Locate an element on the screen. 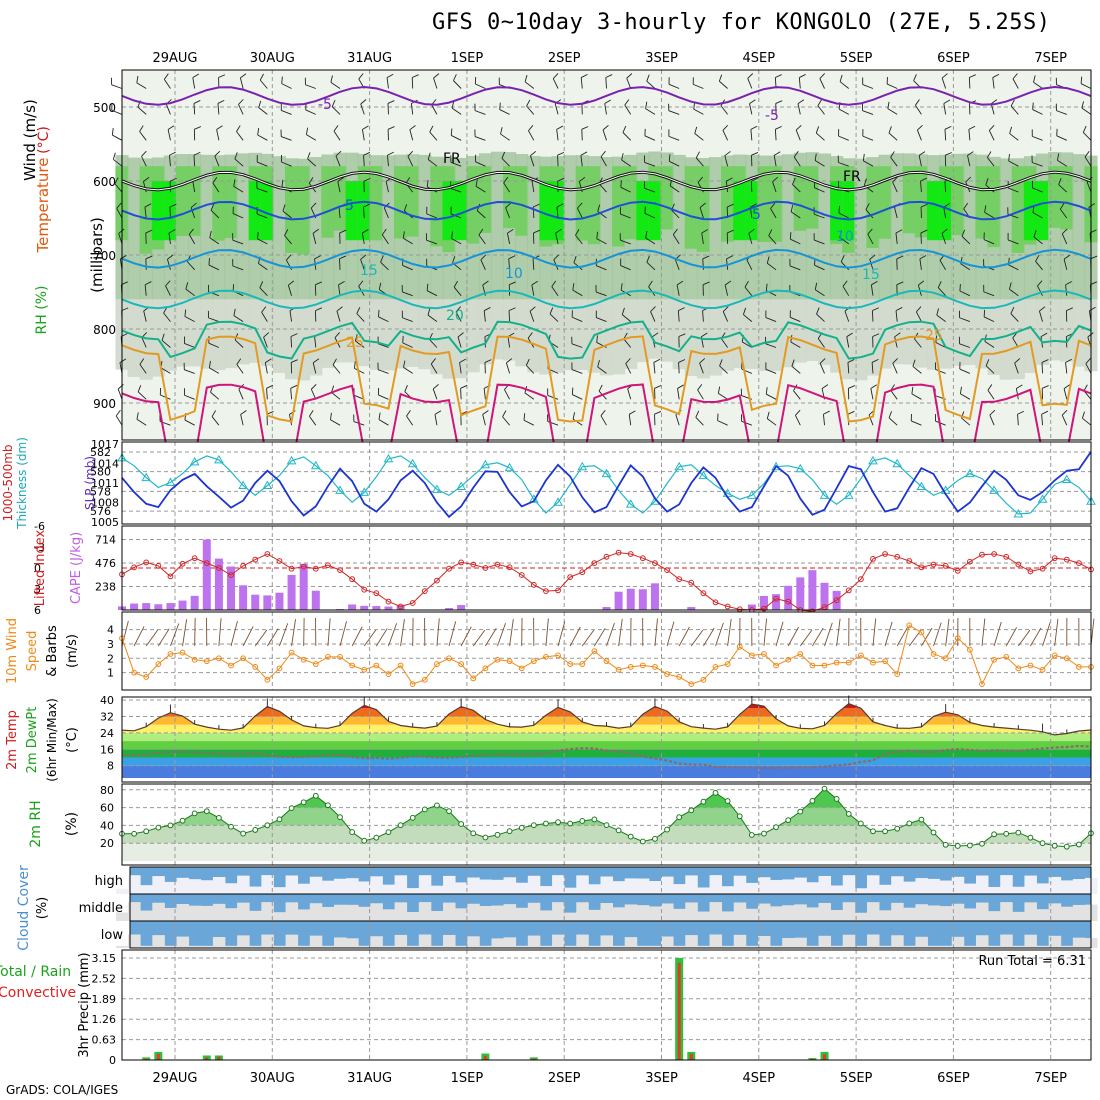 Image resolution: width=1100 pixels, height=1100 pixels. precip-total-label: Total / Rain is located at coordinates (35, 972).